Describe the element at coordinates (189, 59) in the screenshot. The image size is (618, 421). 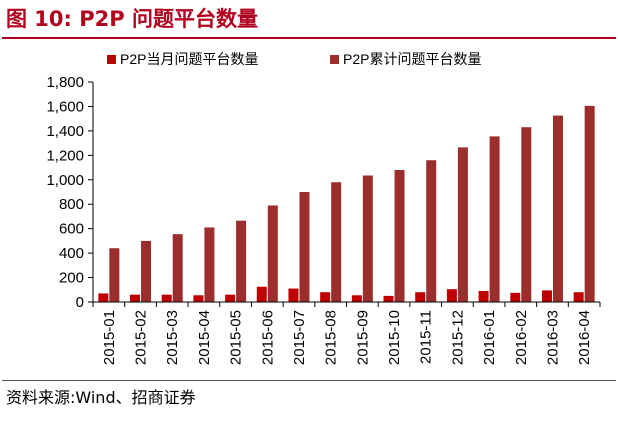
I see `legend-label-1: P2P当月问题平台数量` at that location.